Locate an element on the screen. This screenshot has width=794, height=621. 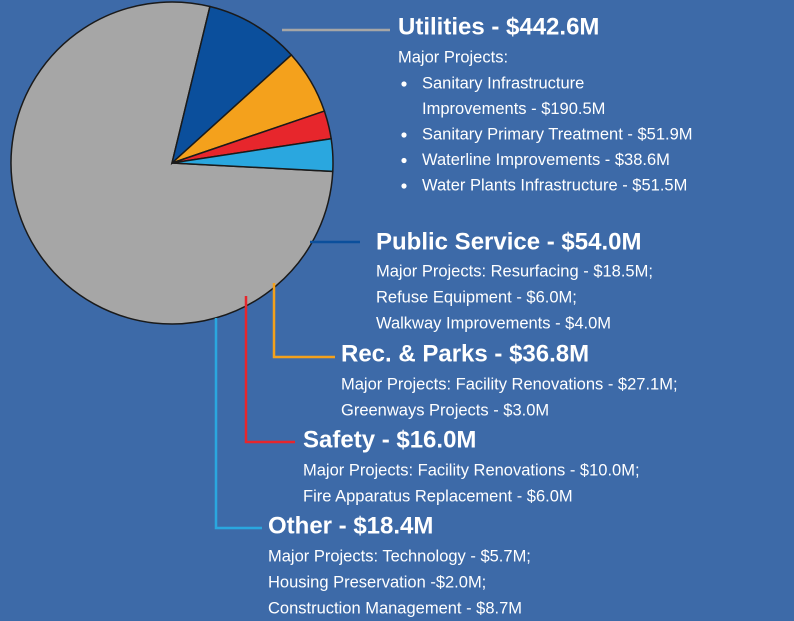
slice-label: Rec. & Parks - $36.8M is located at coordinates (465, 353).